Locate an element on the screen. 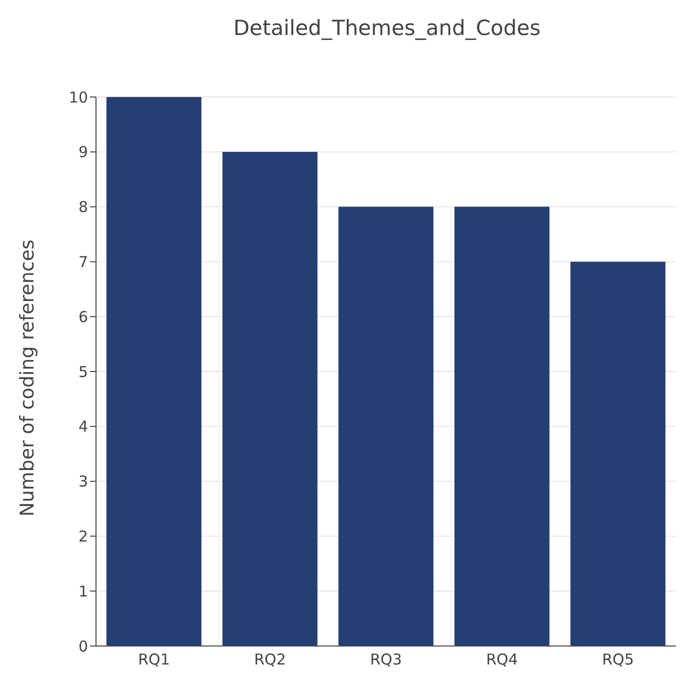 The image size is (684, 684). y-tick-label: 7 is located at coordinates (83, 262).